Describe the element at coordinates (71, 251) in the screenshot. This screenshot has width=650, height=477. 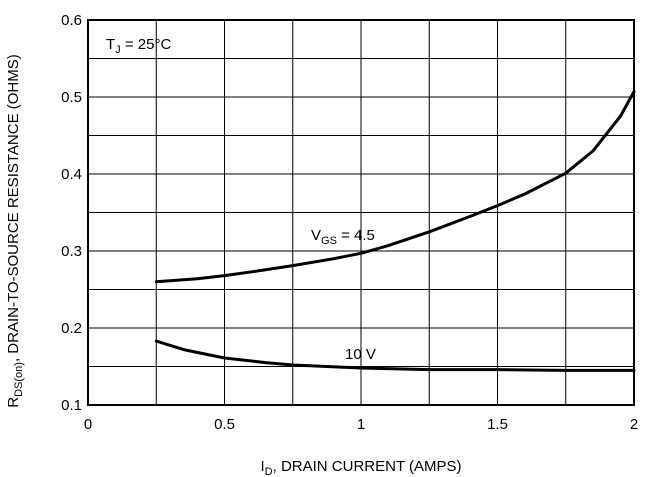
I see `y-tick-label: 0.3` at that location.